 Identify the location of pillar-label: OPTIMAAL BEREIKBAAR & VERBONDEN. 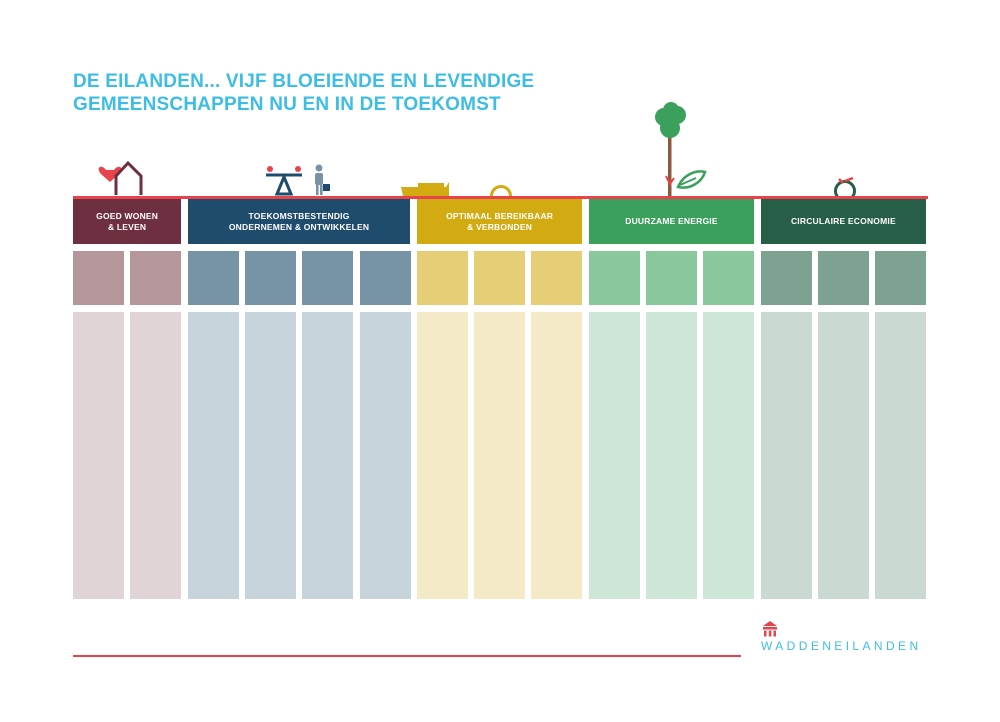
(500, 221).